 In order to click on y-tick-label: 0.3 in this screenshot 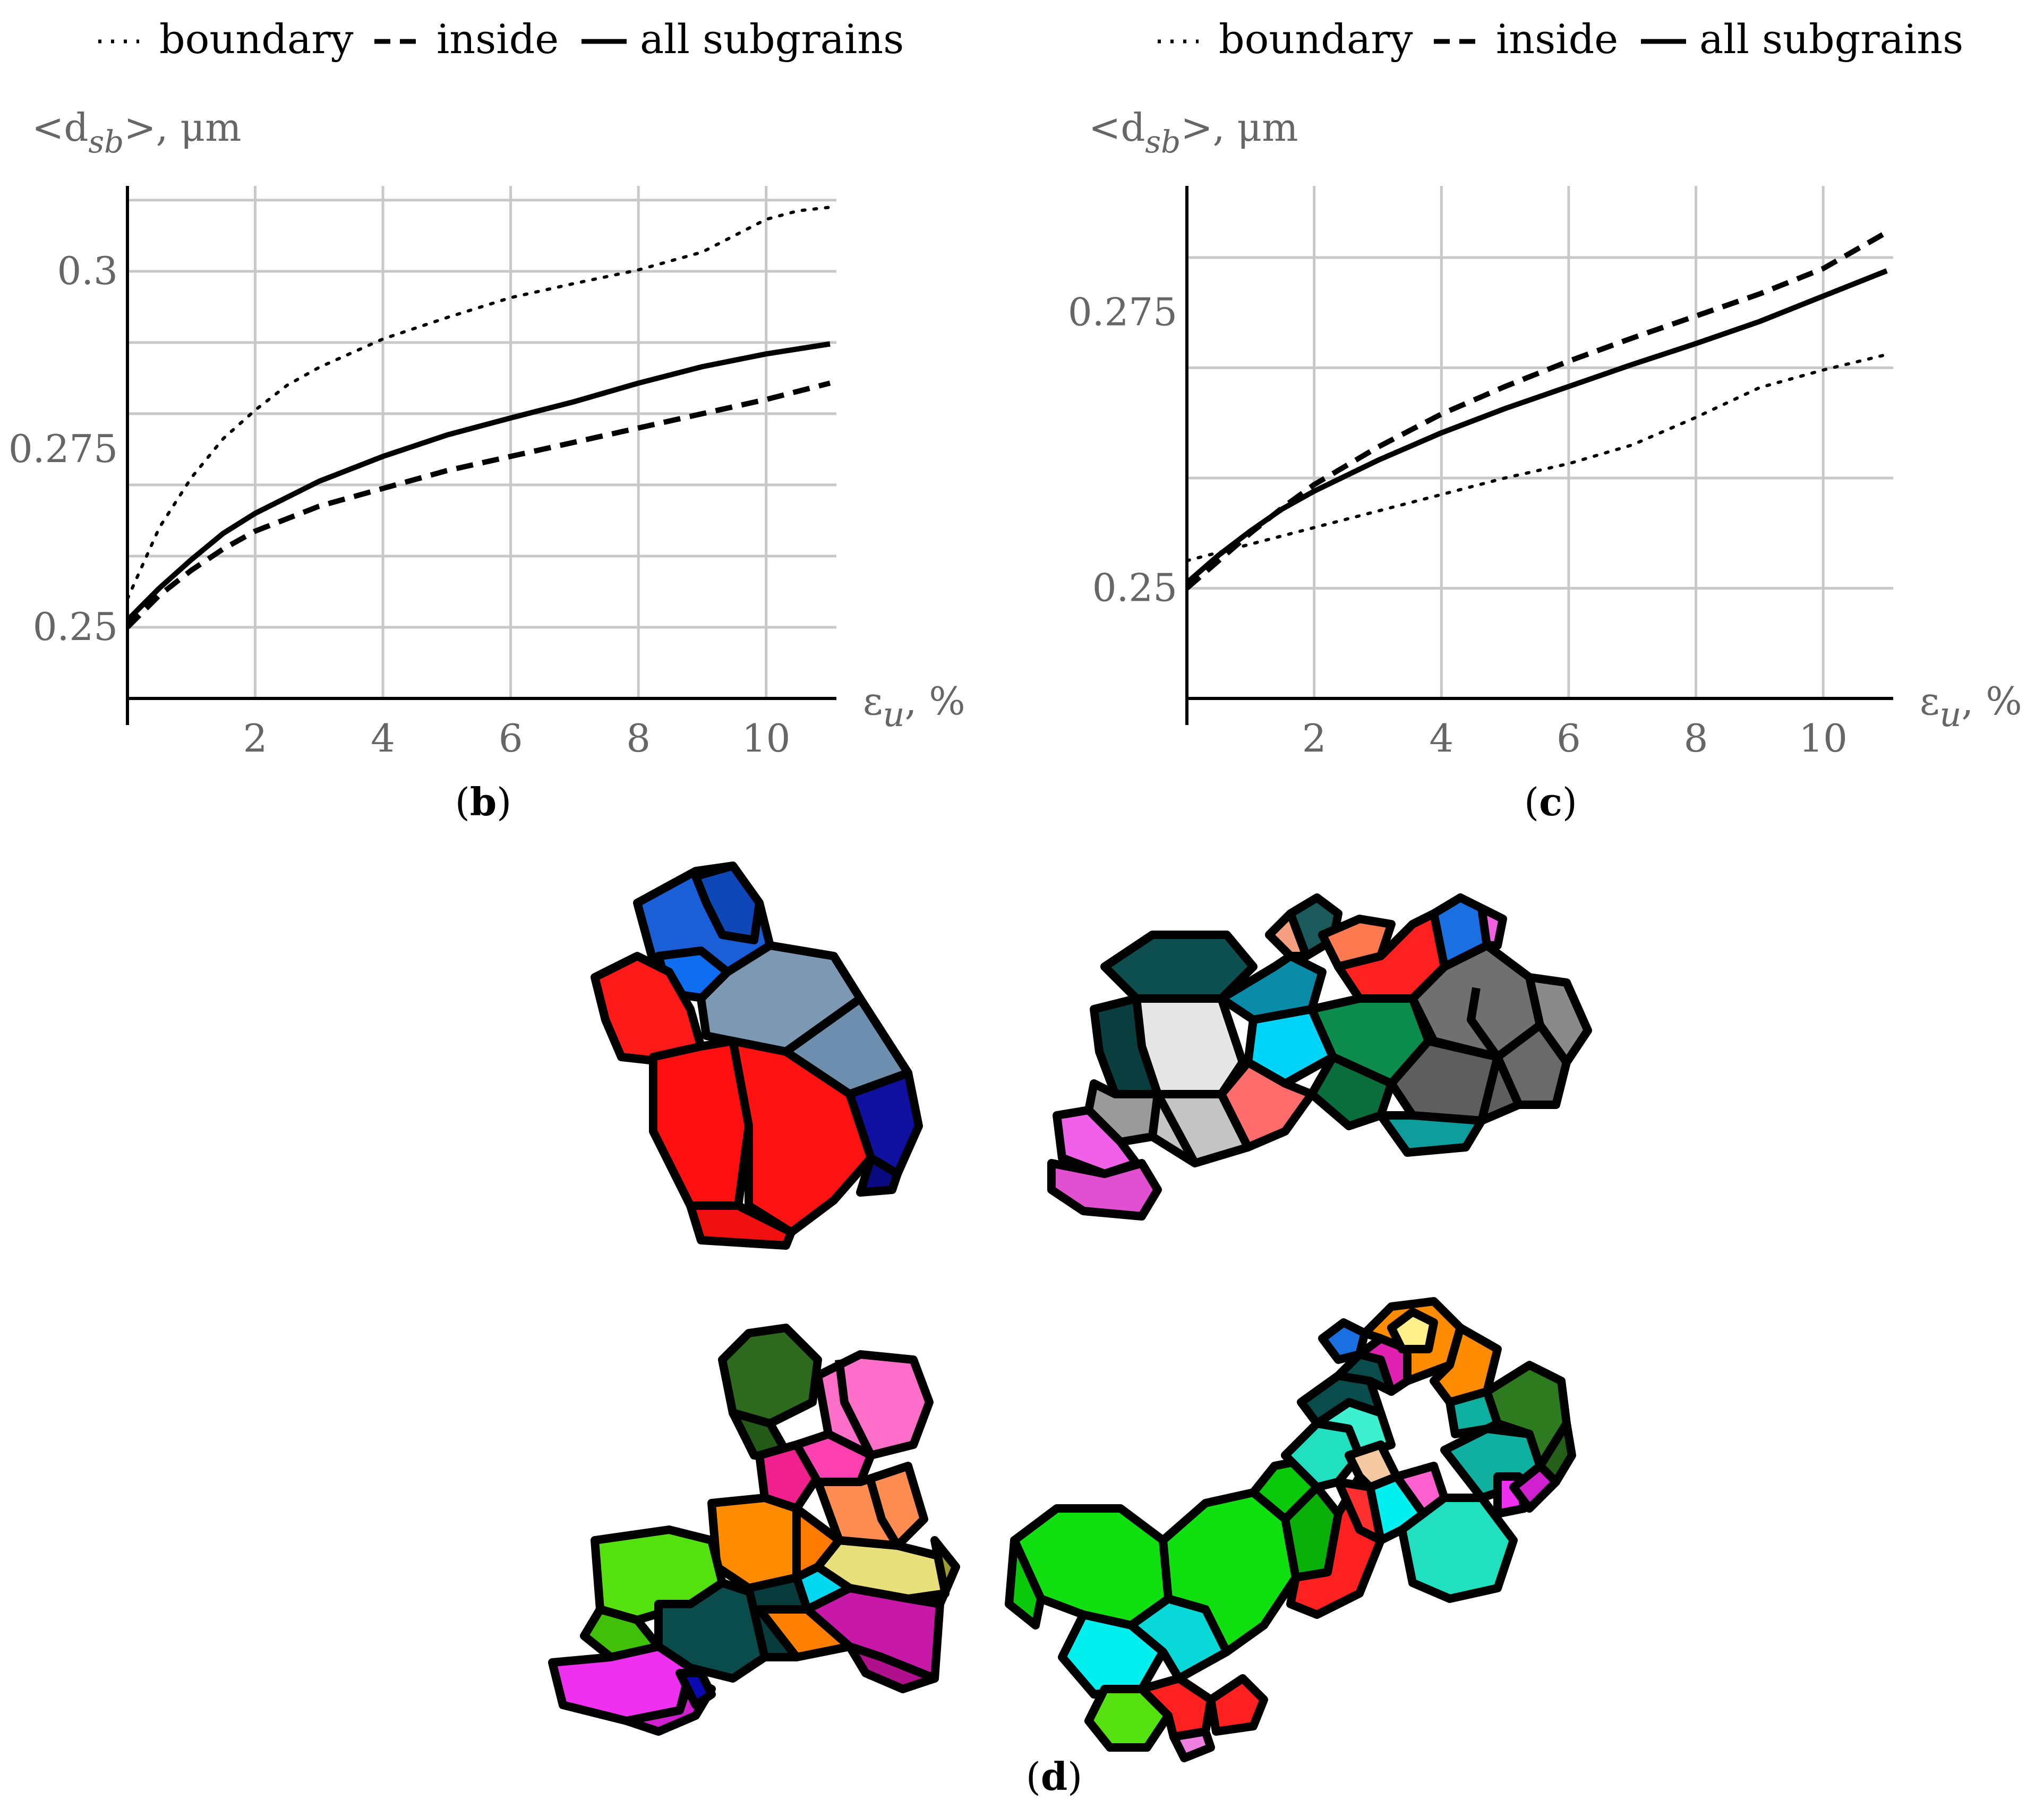, I will do `click(88, 271)`.